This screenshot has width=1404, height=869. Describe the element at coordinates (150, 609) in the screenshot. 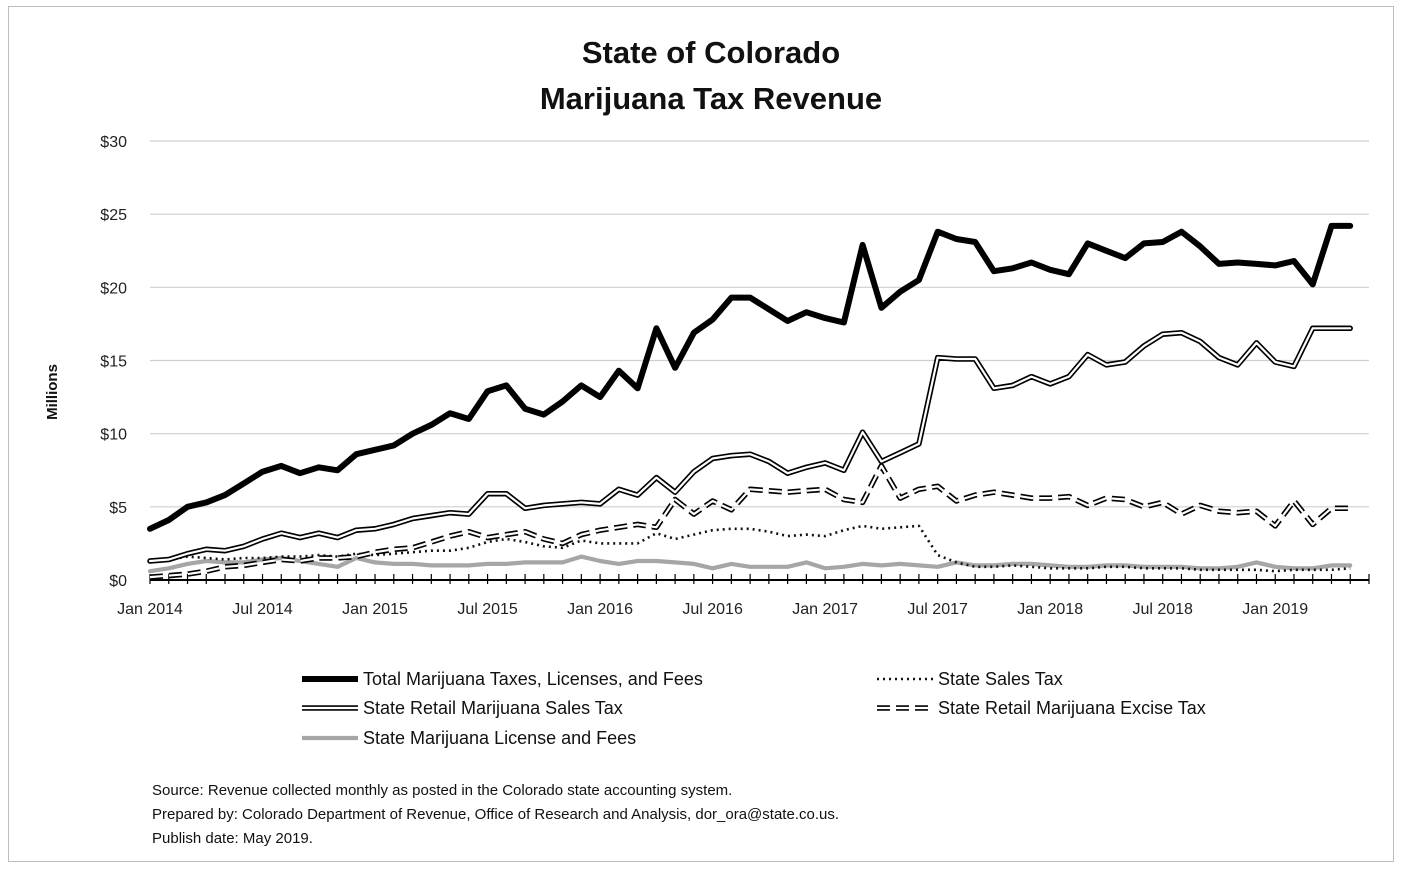

I see `x-tick-label: Jan 2014` at that location.